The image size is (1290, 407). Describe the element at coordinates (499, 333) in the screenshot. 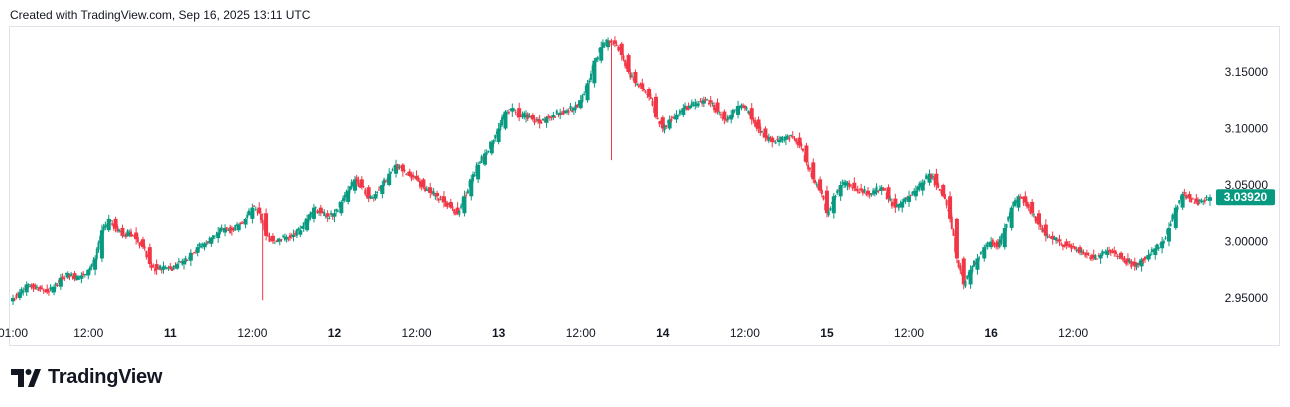

I see `x-axis-tick-label: 13` at that location.